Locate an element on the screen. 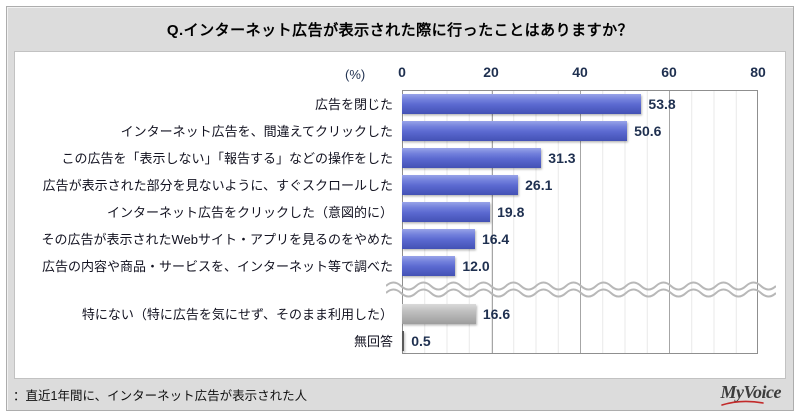 The image size is (800, 416). footer: ：直近1年間に、インターネット広告が表示された人 MyVoice is located at coordinates (400, 394).